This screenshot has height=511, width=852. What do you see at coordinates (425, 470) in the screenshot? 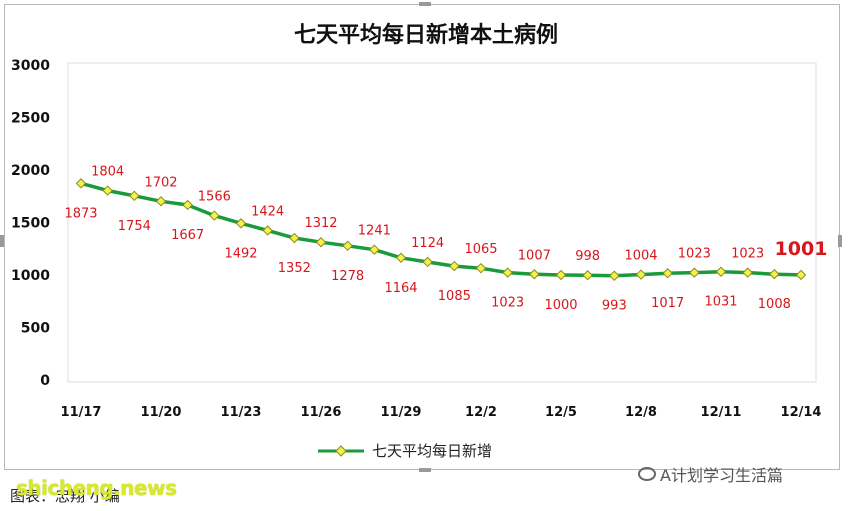
I see `resize-handle-bottom` at bounding box center [425, 470].